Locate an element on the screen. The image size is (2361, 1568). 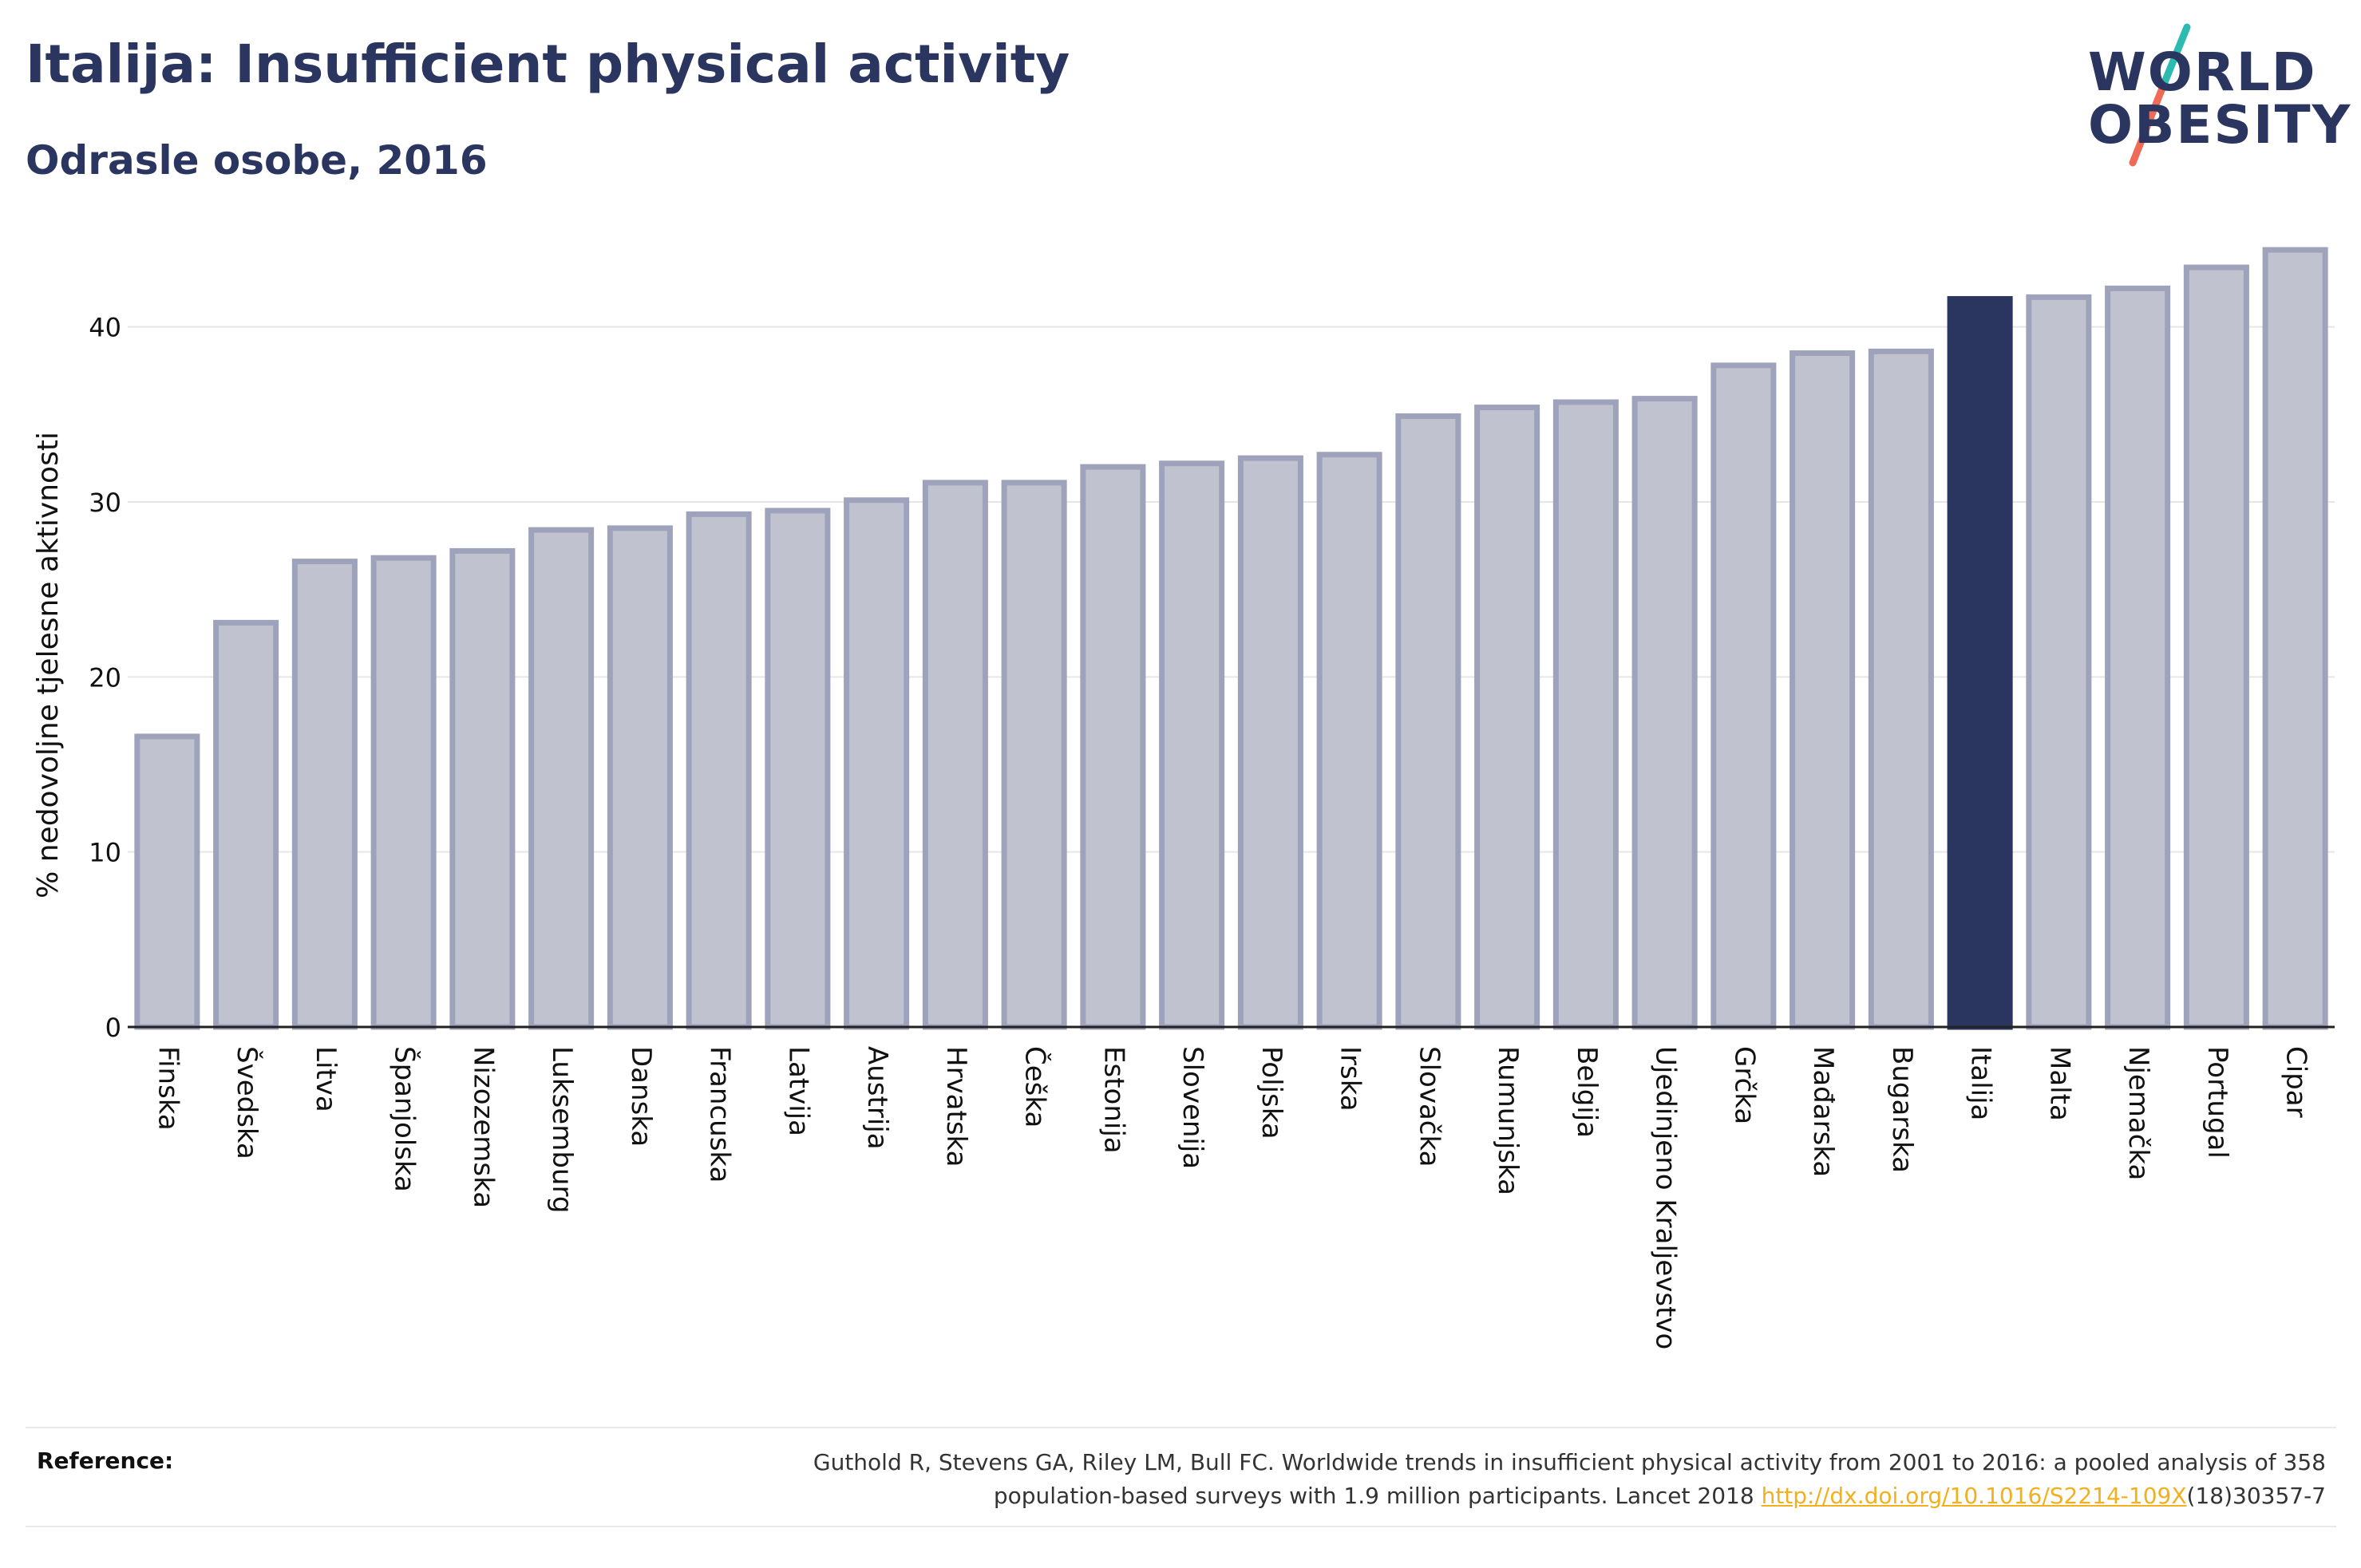
chart-title: Italija: Insufficient physical activity is located at coordinates (548, 64).